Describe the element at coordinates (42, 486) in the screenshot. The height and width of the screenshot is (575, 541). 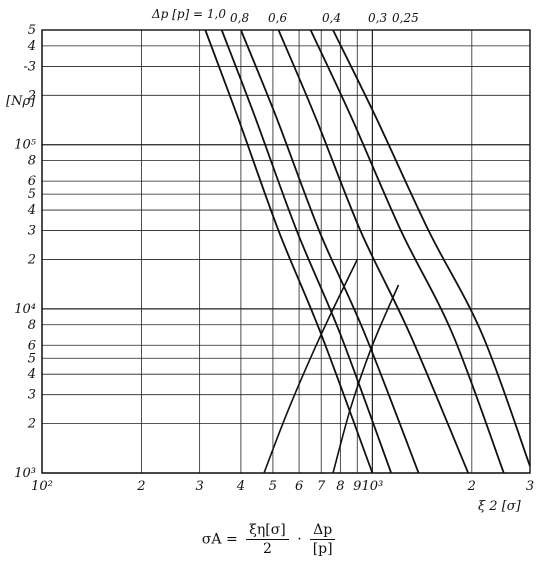
I see `x-tick-label: 10²` at that location.